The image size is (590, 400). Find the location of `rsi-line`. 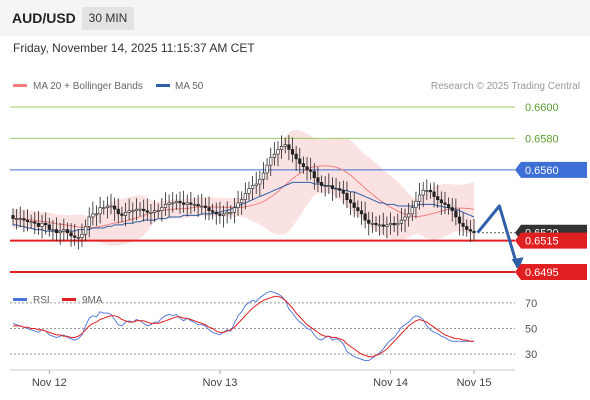

rsi-line is located at coordinates (243, 326).